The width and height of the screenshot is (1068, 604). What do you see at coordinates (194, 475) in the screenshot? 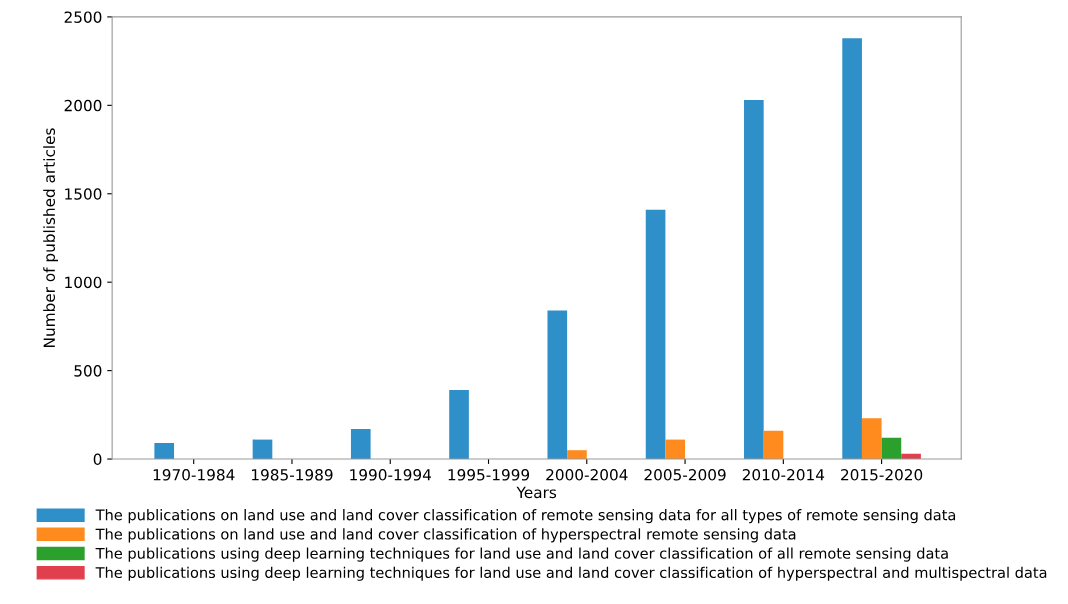
I see `x-tick-label: 1970-1984` at bounding box center [194, 475].